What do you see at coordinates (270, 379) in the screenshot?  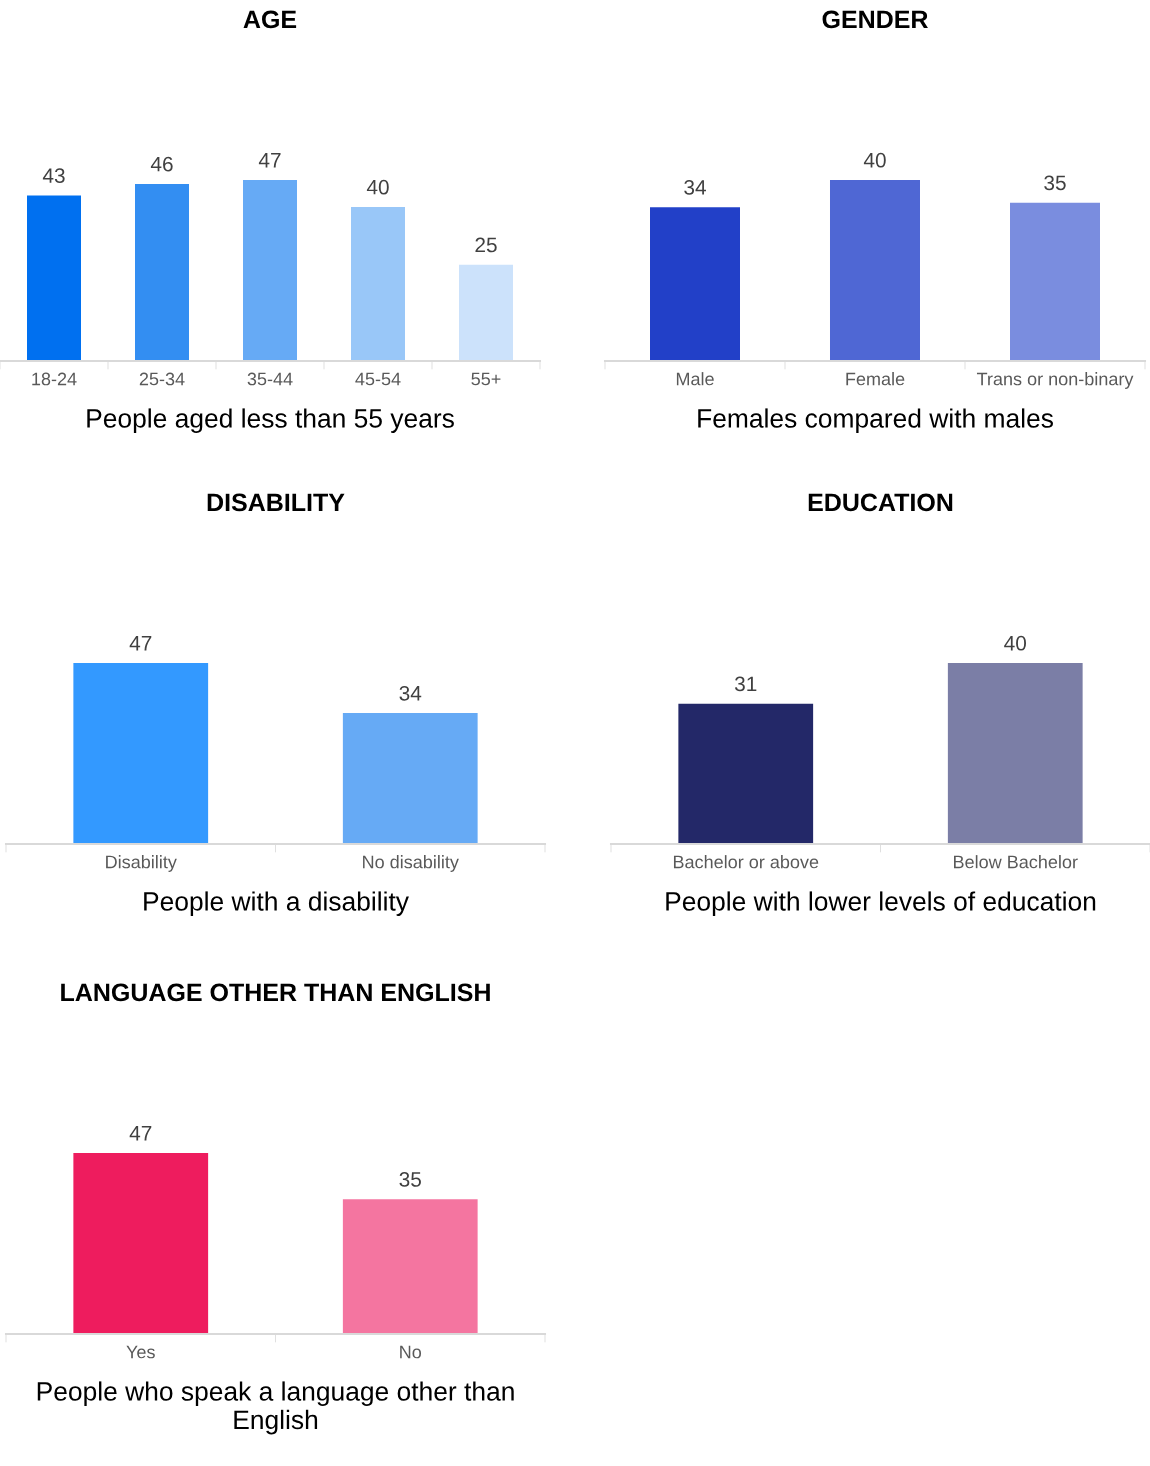 I see `x-tick-label: 35-44` at bounding box center [270, 379].